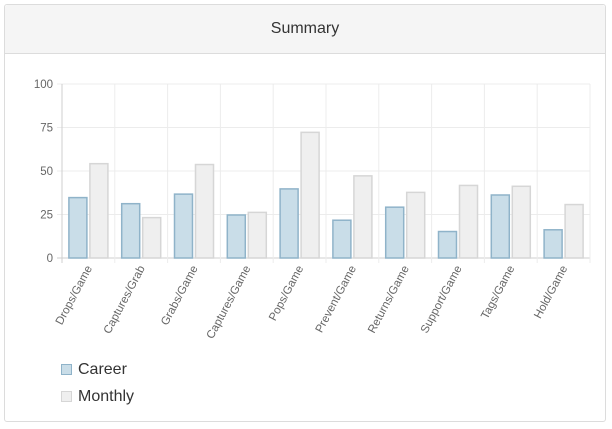 The image size is (612, 429). I want to click on panel-header: Summary, so click(305, 29).